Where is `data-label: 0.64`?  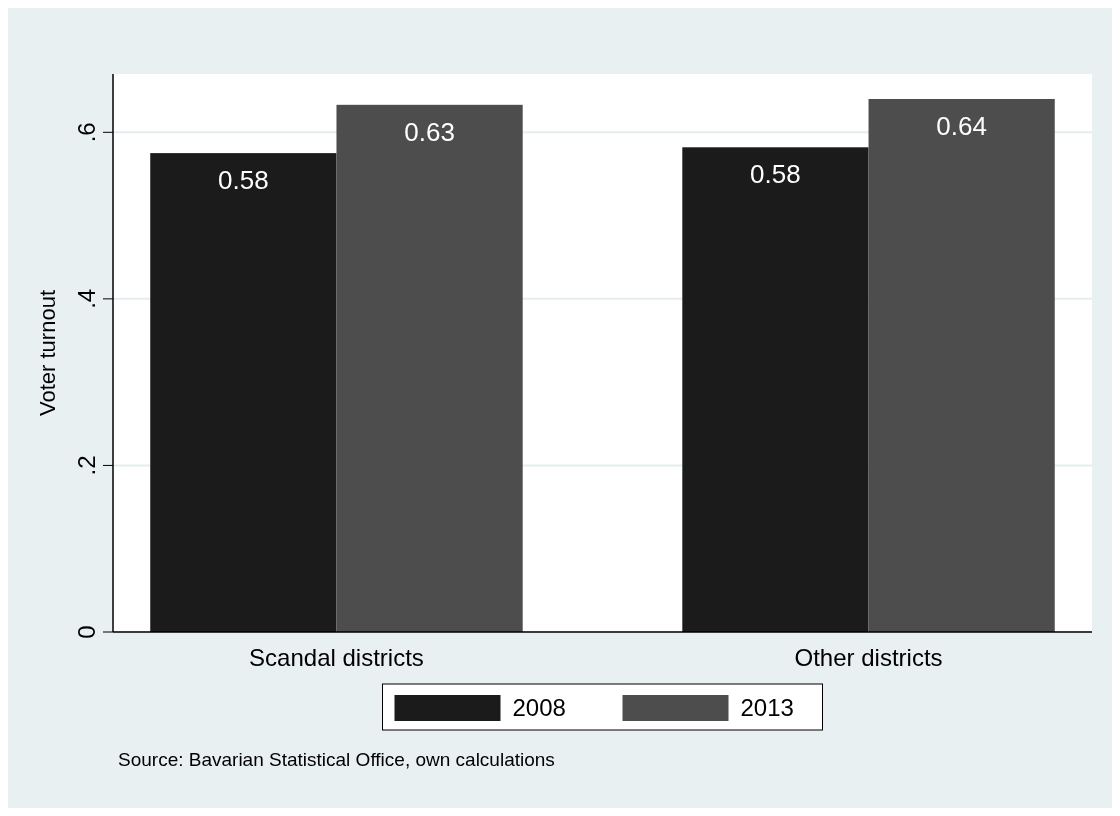
data-label: 0.64 is located at coordinates (961, 125).